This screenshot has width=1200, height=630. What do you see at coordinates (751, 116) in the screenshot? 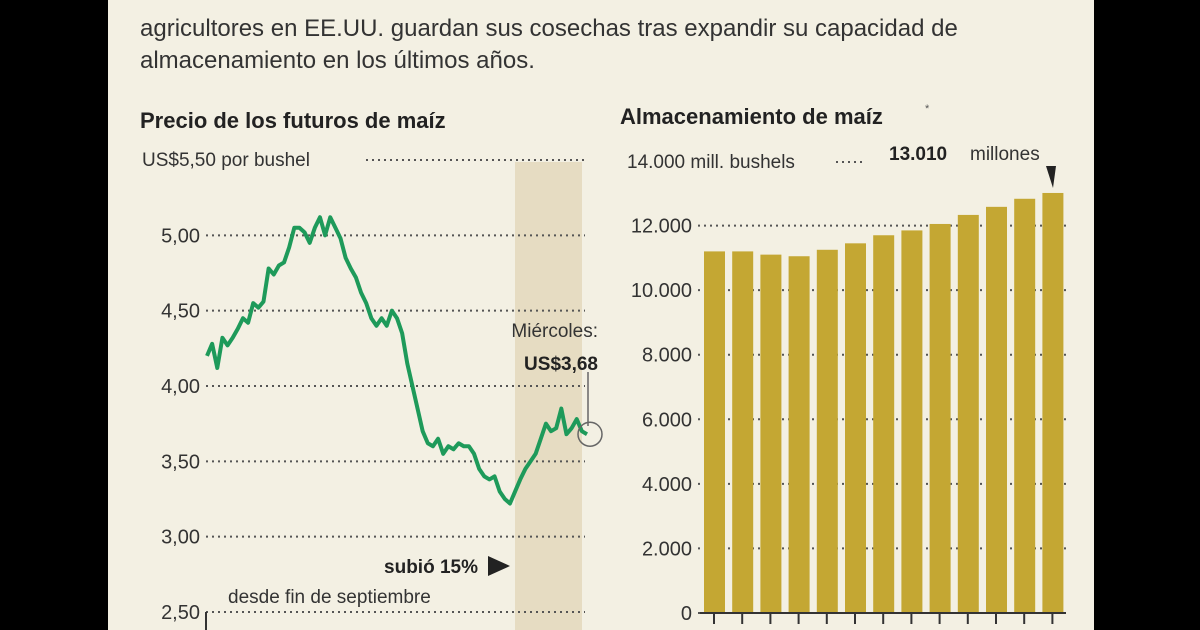
I see `bar-chart-title: Almacenamiento de maíz` at bounding box center [751, 116].